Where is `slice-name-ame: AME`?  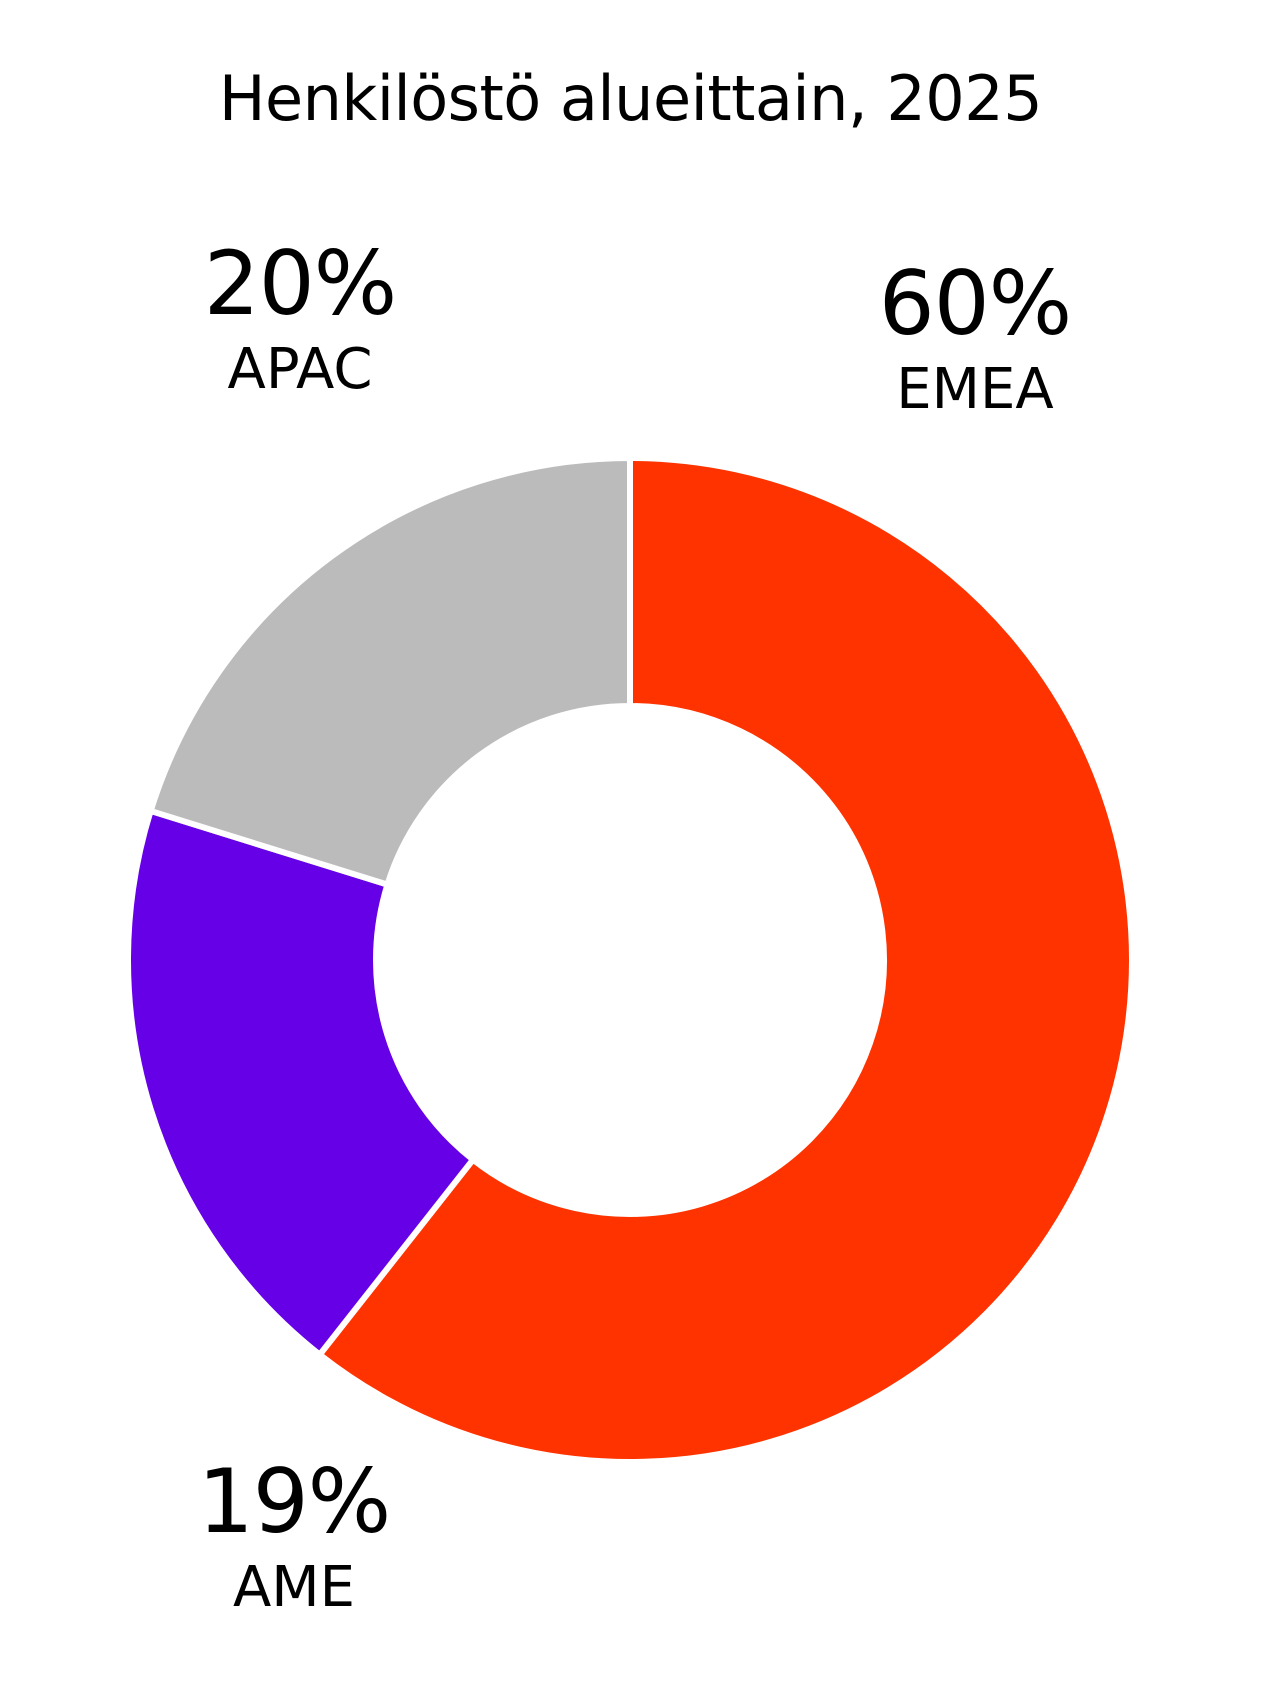 slice-name-ame: AME is located at coordinates (293, 1587).